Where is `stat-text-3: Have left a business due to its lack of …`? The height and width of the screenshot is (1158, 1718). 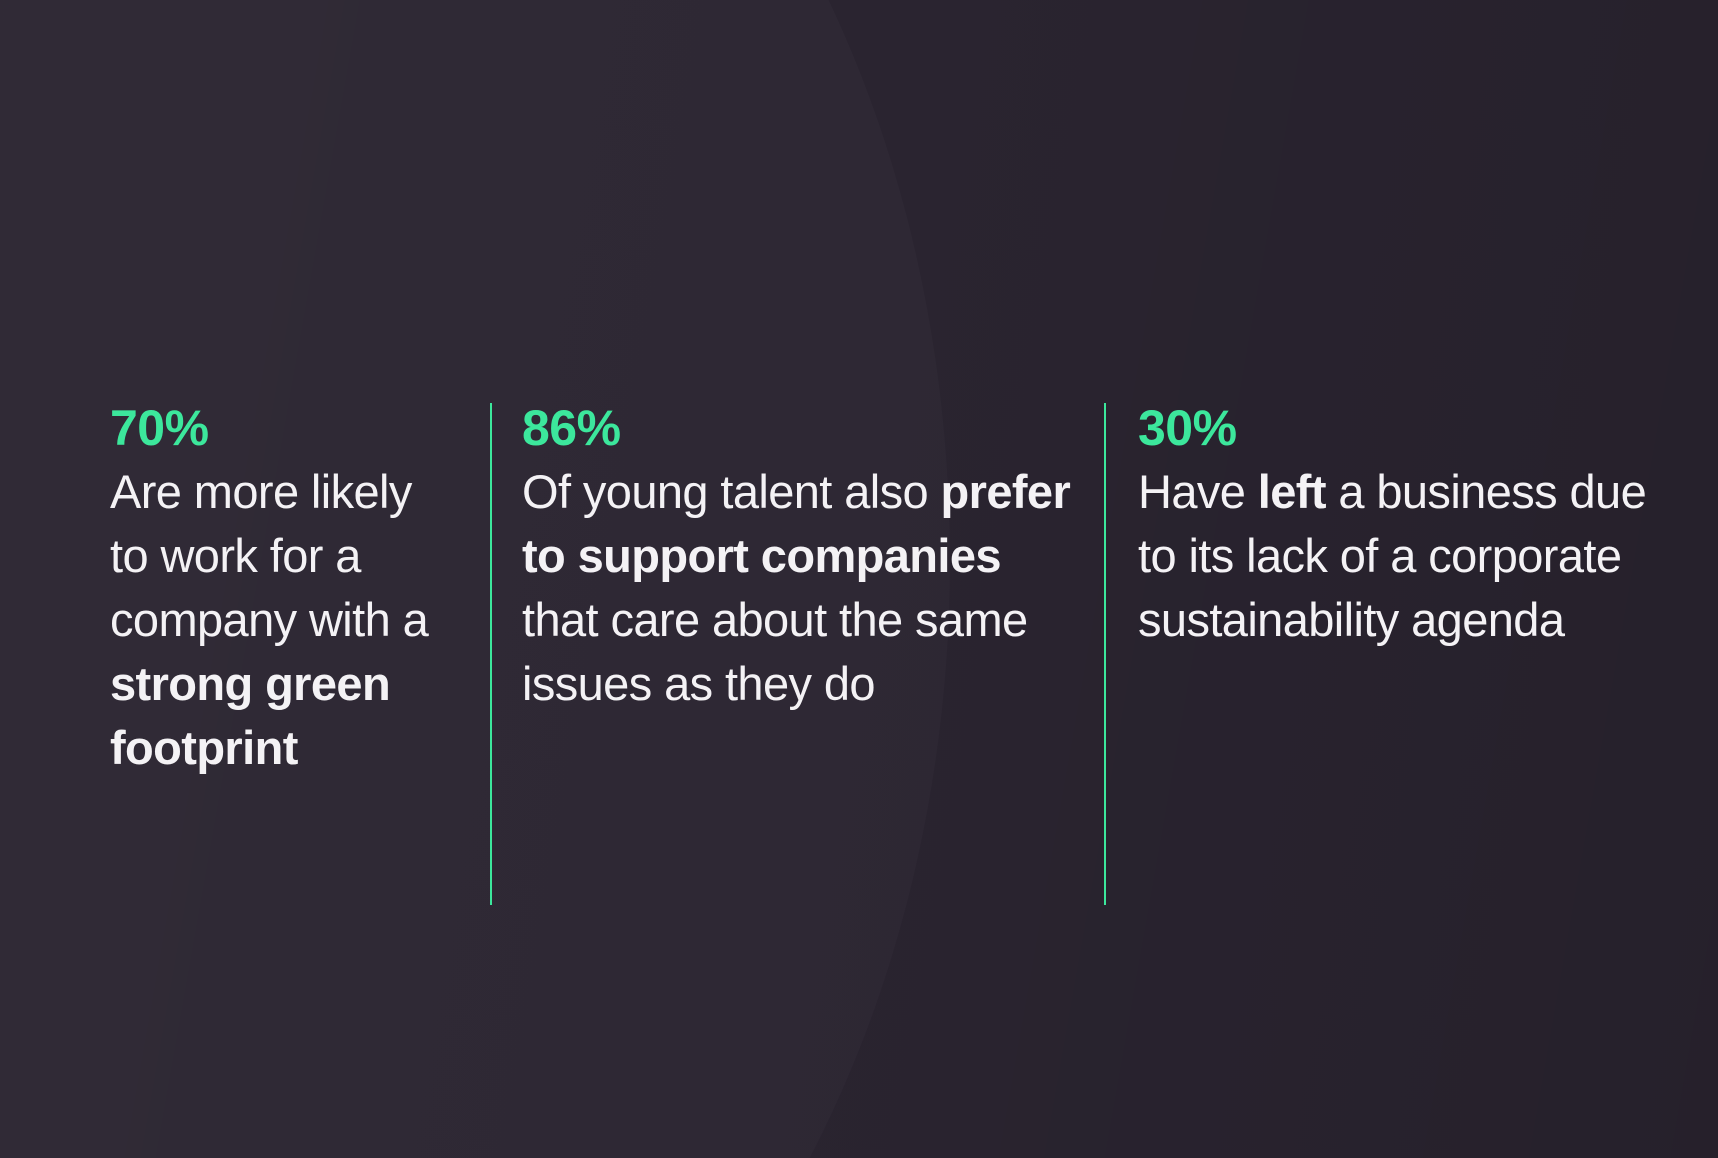
stat-text-3: Have left a business due to its lack of … is located at coordinates (1392, 555).